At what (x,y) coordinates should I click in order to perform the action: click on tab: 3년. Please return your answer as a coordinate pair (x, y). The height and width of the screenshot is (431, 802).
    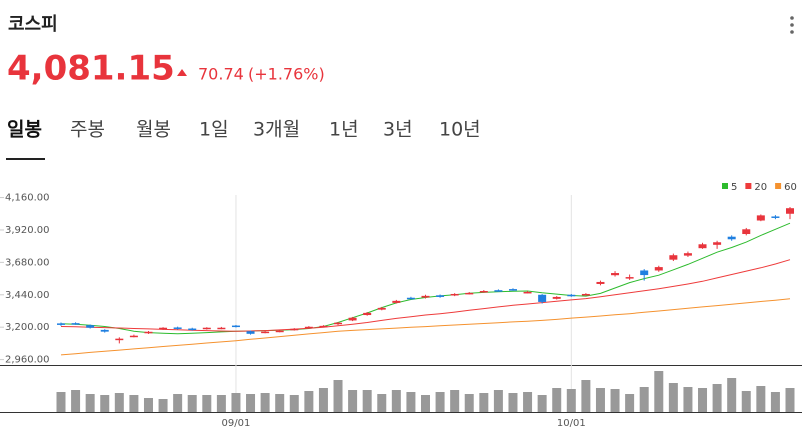
    Looking at the image, I should click on (398, 130).